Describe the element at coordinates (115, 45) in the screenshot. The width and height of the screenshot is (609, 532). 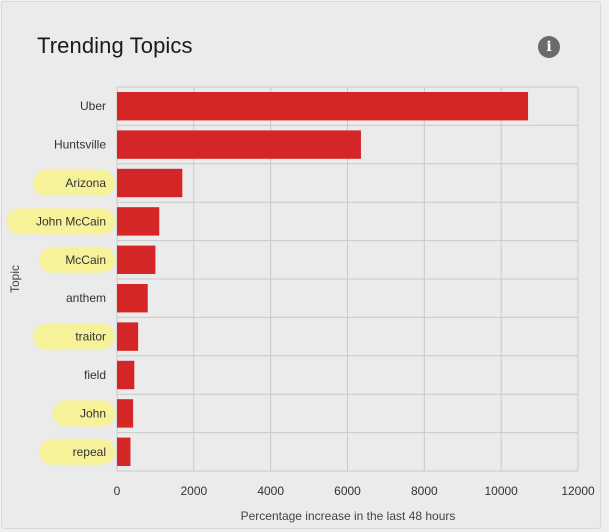
I see `chart-title: Trending Topics` at that location.